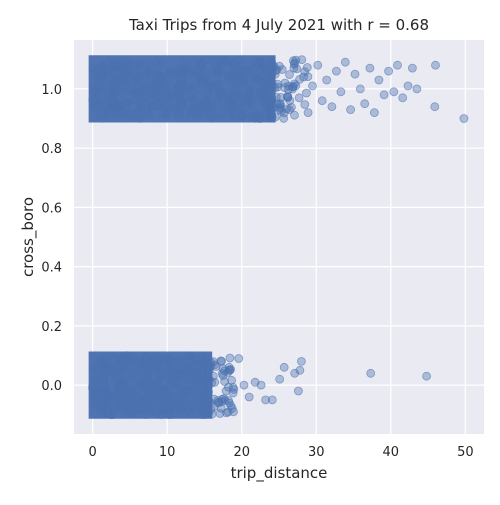 The image size is (500, 505). What do you see at coordinates (28, 237) in the screenshot?
I see `y-axis-title: cross_boro` at bounding box center [28, 237].